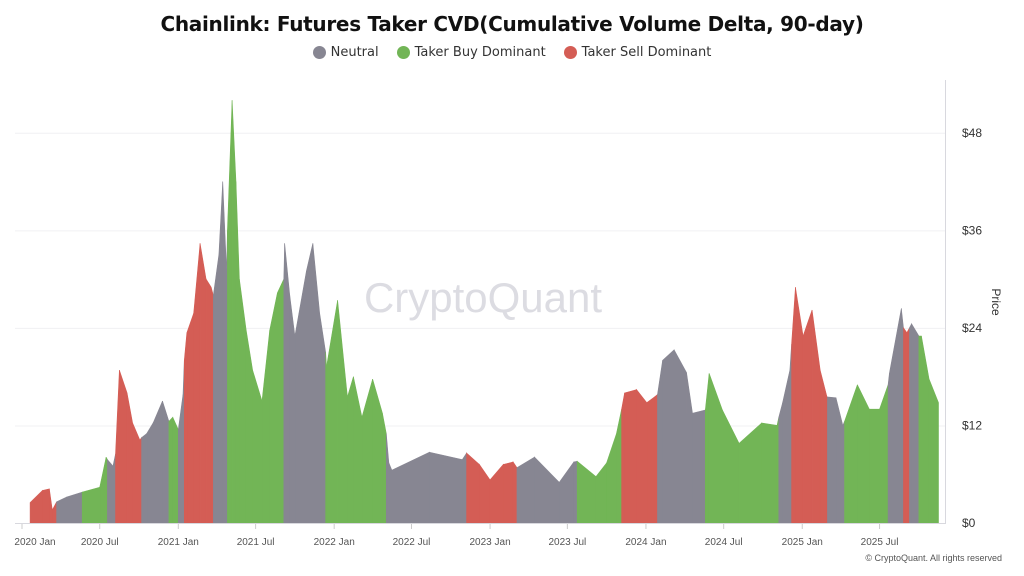 The height and width of the screenshot is (576, 1024). Describe the element at coordinates (480, 52) in the screenshot. I see `legend-label: Taker Buy Dominant` at that location.